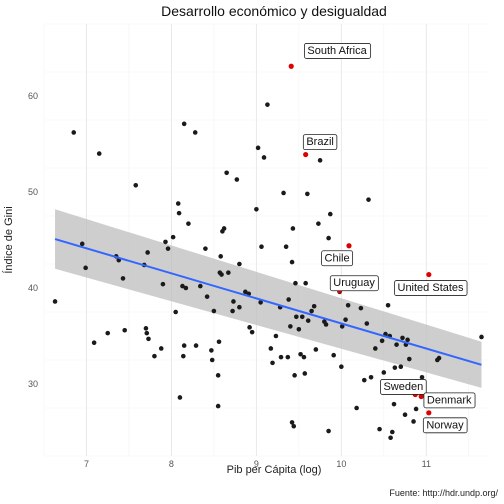 This screenshot has width=504, height=504. What do you see at coordinates (33, 192) in the screenshot?
I see `y-tick-label: 50` at bounding box center [33, 192].